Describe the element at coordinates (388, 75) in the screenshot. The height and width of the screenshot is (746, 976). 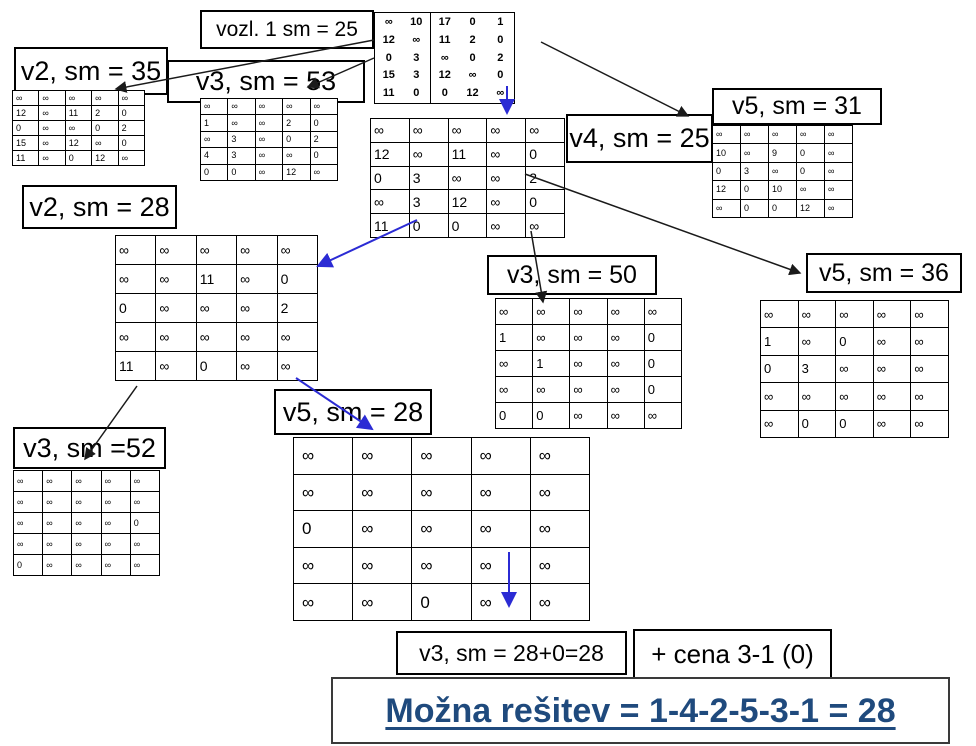
I see `matrix-cell: 15` at that location.